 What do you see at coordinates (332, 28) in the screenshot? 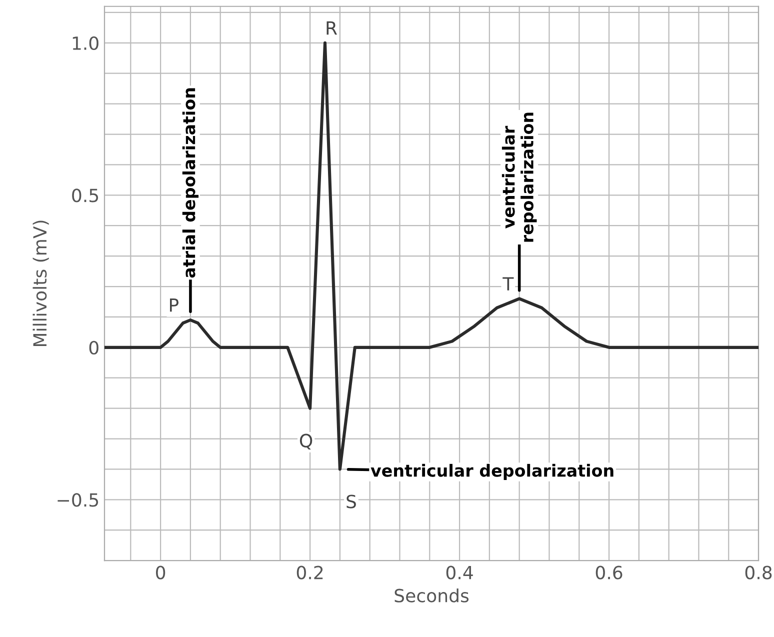
I see `annotation: R` at bounding box center [332, 28].